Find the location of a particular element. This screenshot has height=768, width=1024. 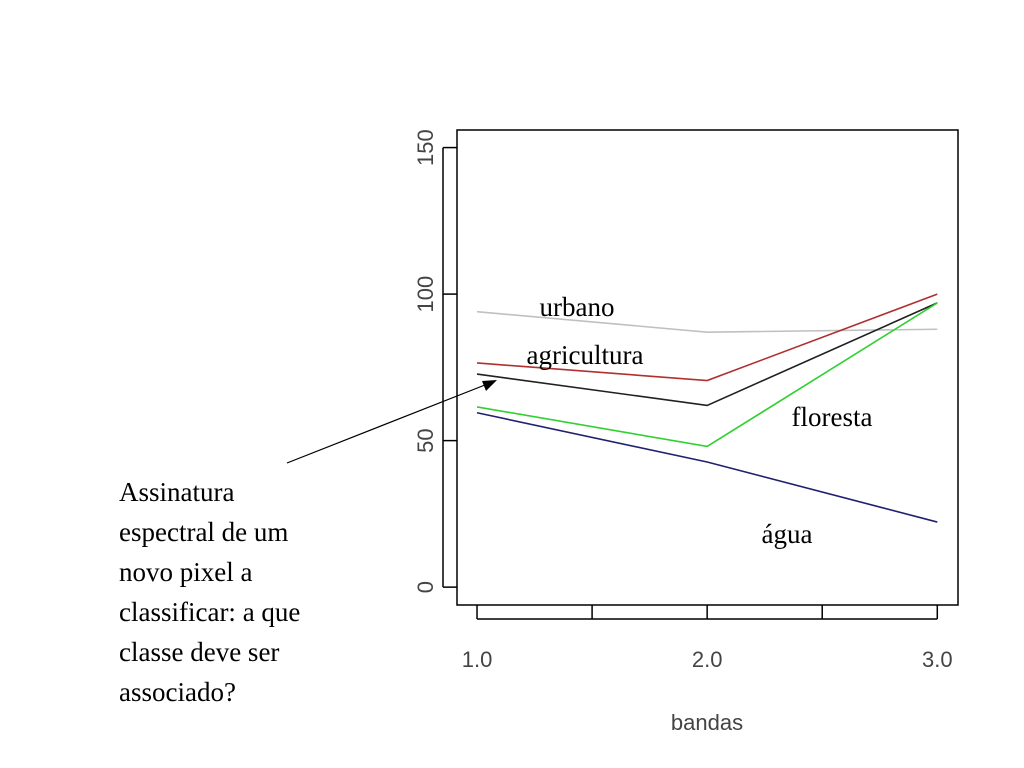

y-tick-label: 150 is located at coordinates (425, 147).